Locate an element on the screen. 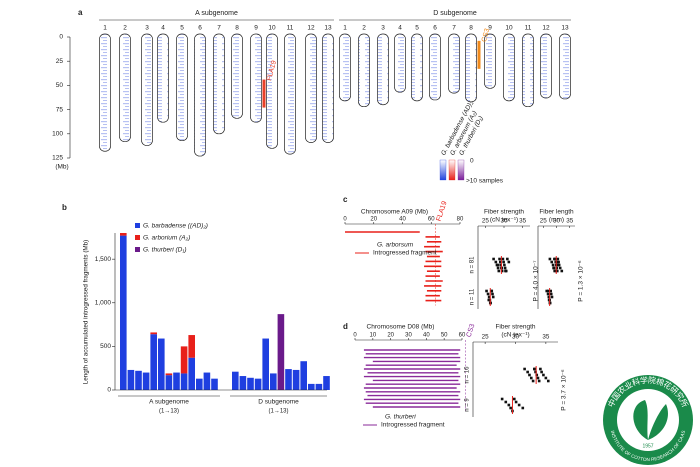  x-tick-label: 40 is located at coordinates (426, 336).